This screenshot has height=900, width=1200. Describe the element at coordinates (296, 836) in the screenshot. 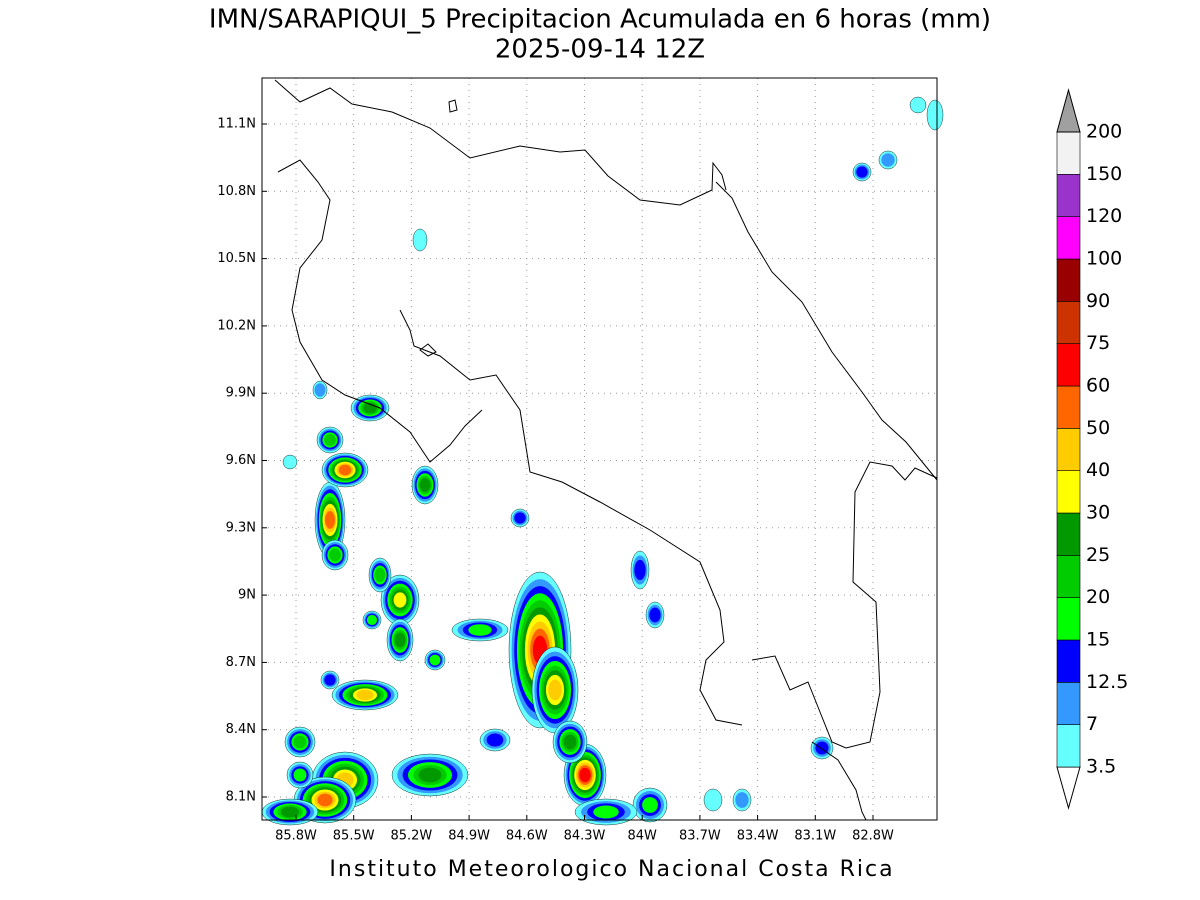

I see `lon-tick-label: 85.8W` at that location.